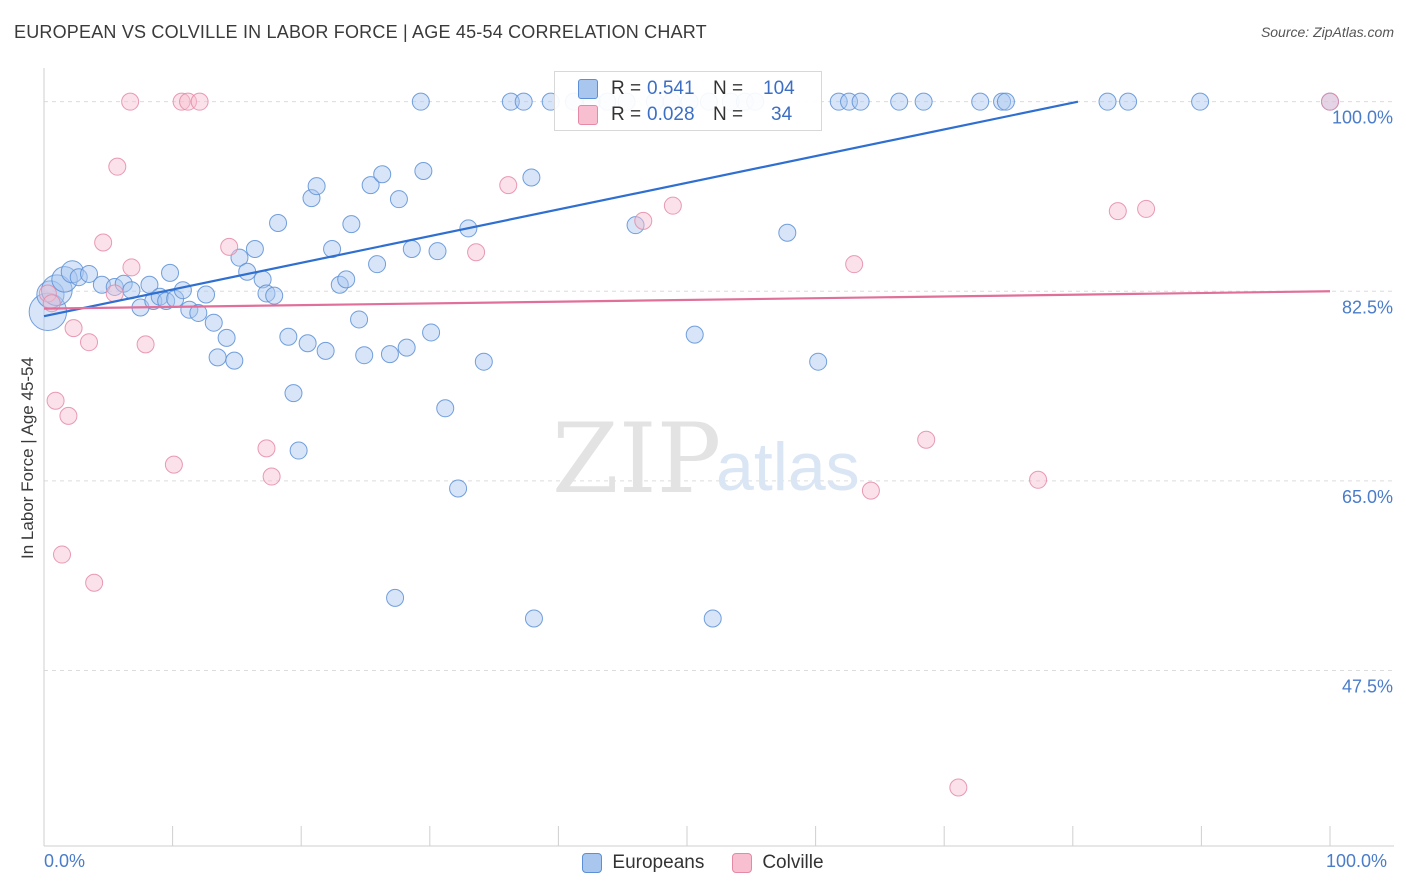 The image size is (1406, 892). I want to click on r-value-europeans: 0.541, so click(671, 88).